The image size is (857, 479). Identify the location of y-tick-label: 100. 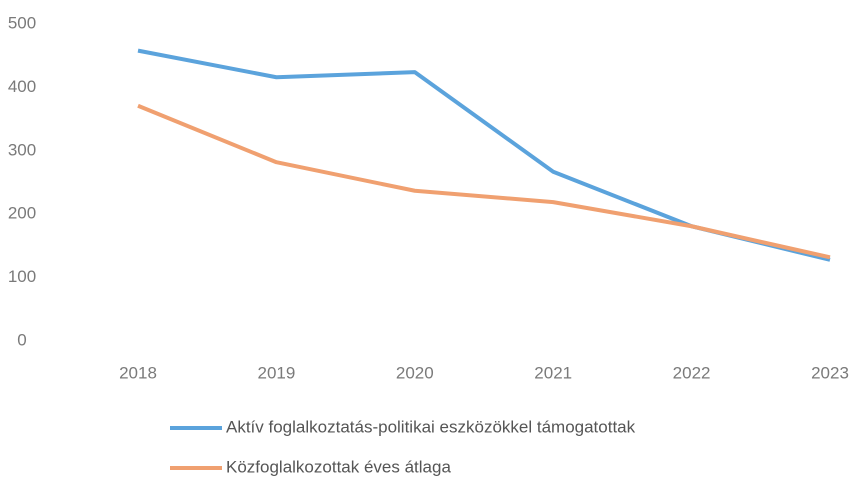
(22, 276).